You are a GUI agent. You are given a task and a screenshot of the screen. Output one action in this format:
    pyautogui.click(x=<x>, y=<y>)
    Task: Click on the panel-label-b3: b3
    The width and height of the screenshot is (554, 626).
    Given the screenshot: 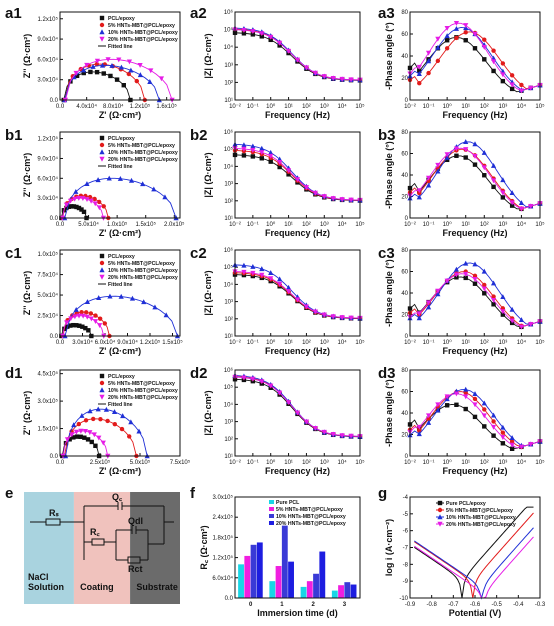 What is the action you would take?
    pyautogui.click(x=387, y=135)
    